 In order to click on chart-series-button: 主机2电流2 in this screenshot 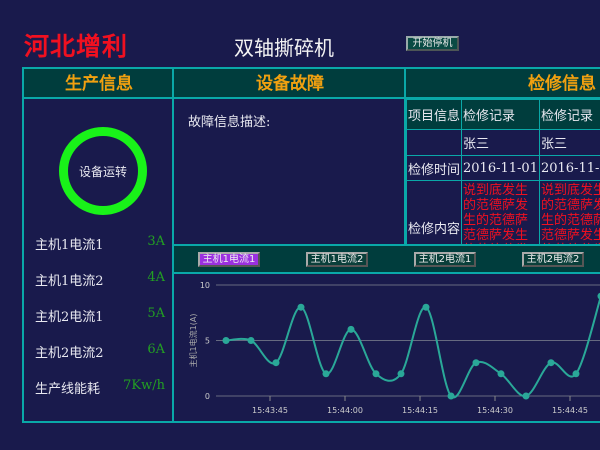, I will do `click(553, 259)`.